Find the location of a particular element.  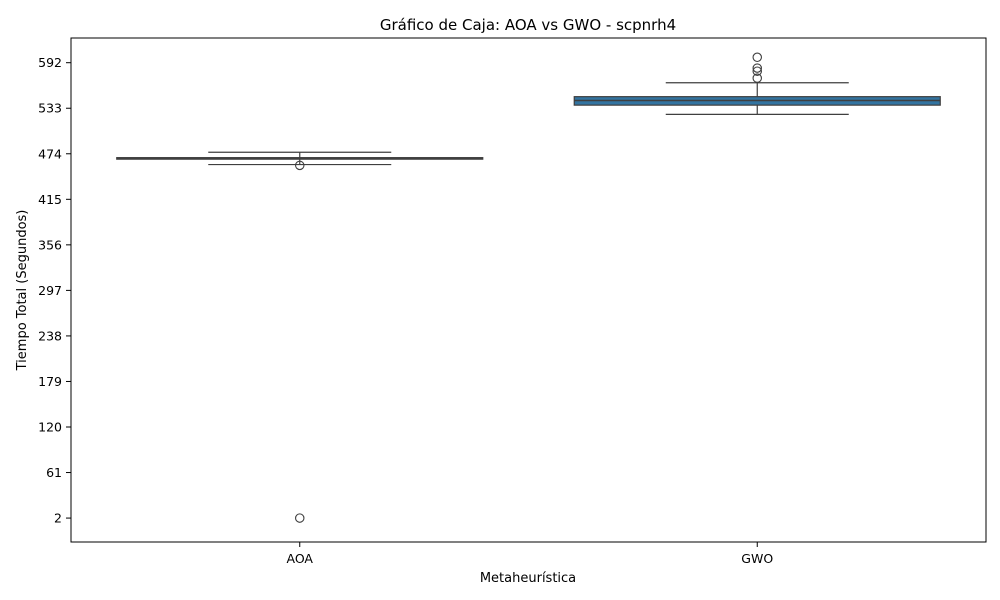

y-tick-label: 2 is located at coordinates (58, 518).